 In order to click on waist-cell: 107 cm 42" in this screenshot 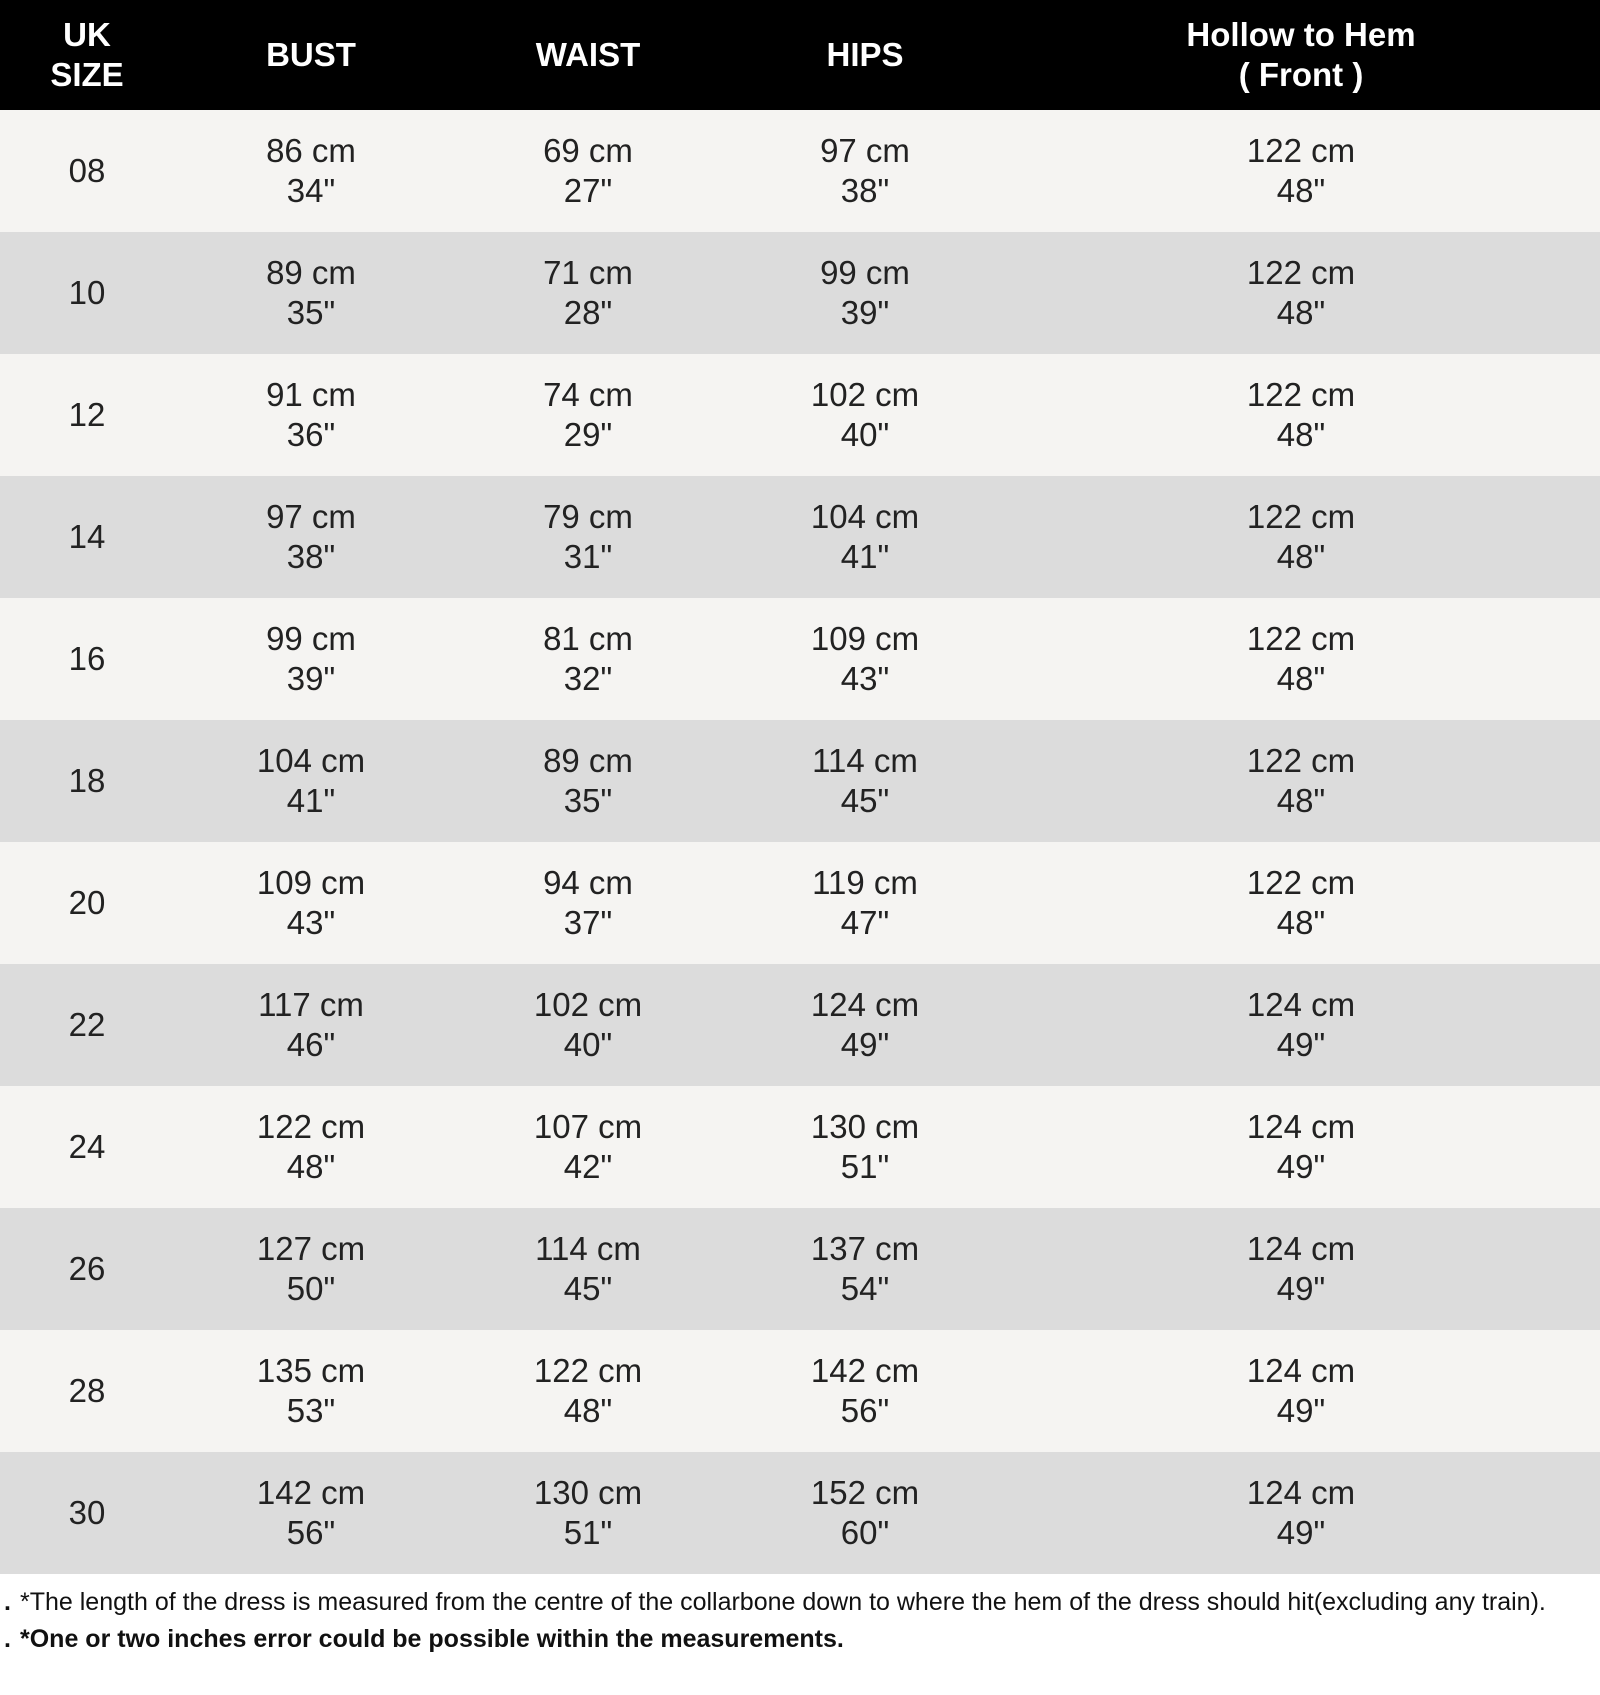, I will do `click(588, 1147)`.